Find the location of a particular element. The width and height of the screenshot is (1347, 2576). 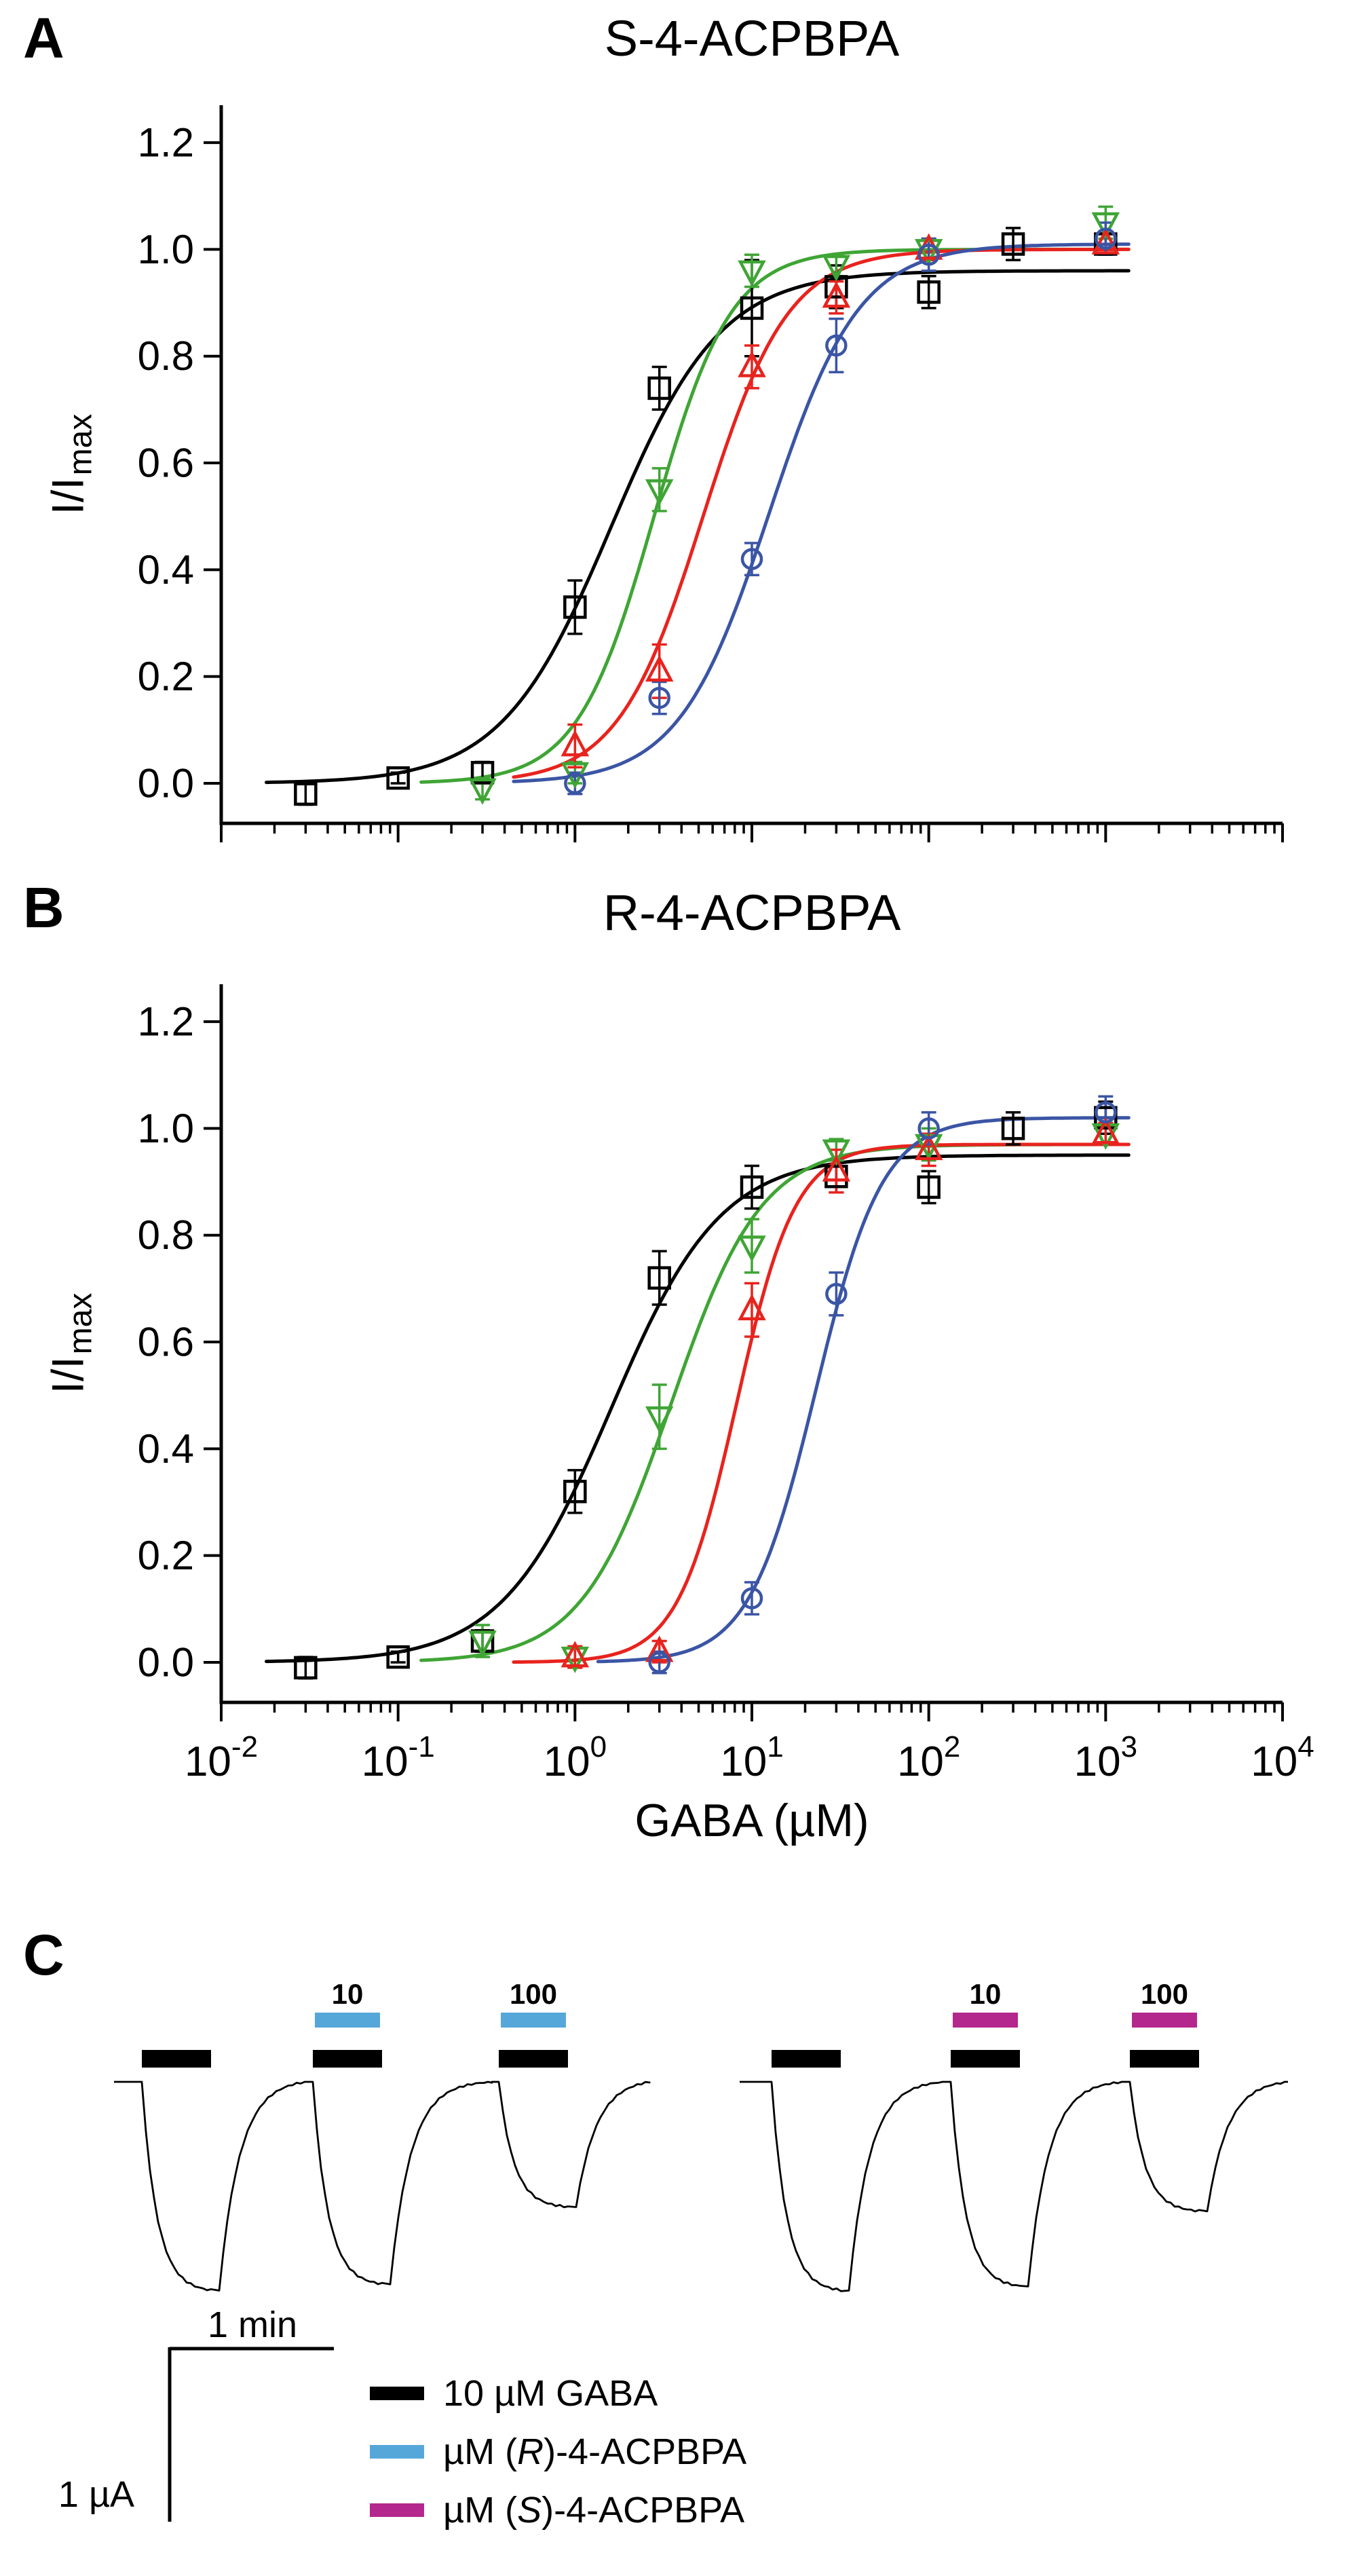

legend-item-gaba: 10 µM GABA is located at coordinates (514, 2394).